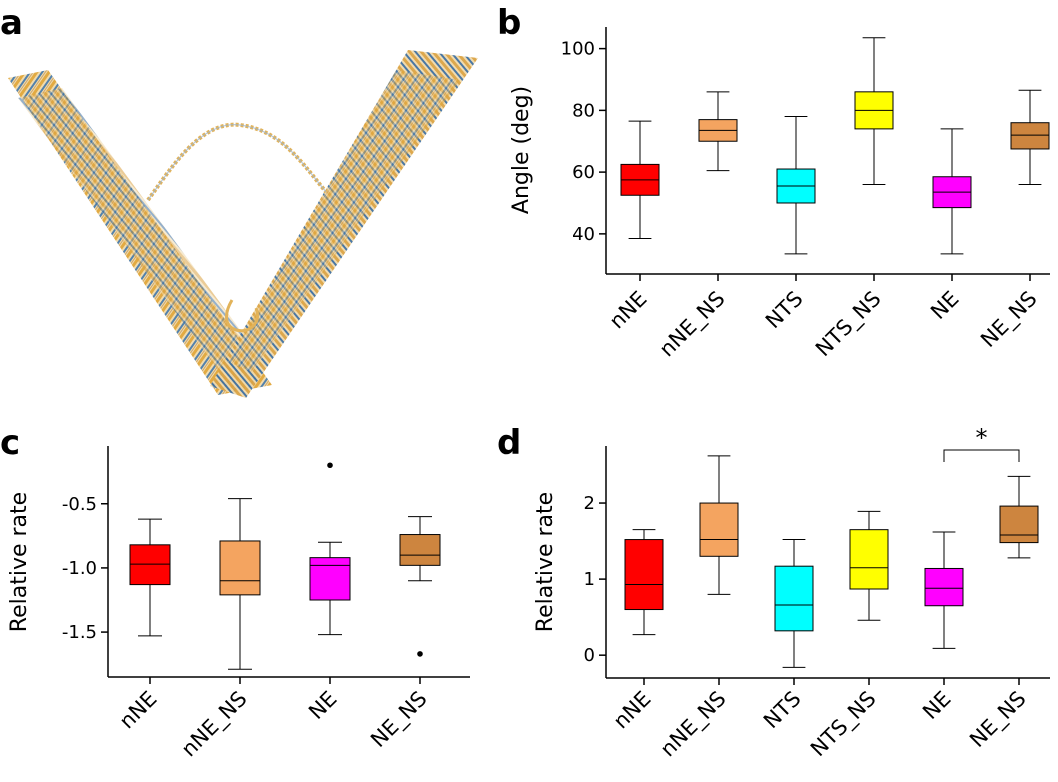  Describe the element at coordinates (981, 455) in the screenshot. I see `significance-bracket` at that location.